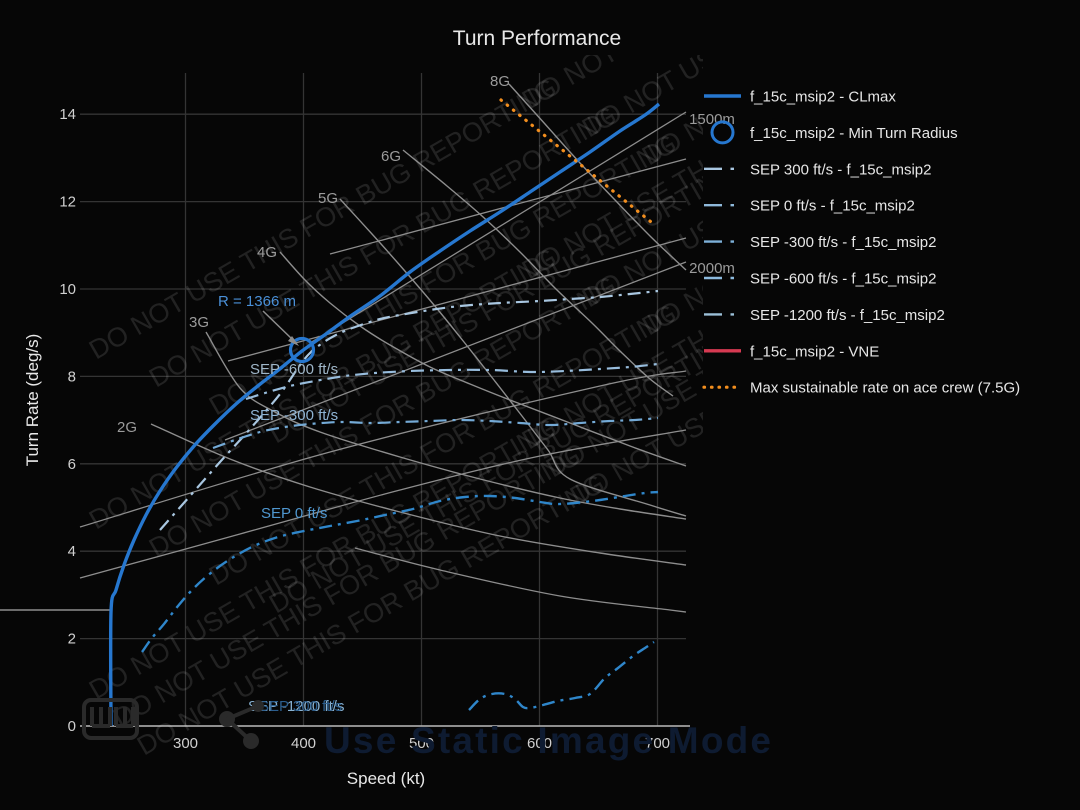 This screenshot has height=810, width=1080. Describe the element at coordinates (67, 289) in the screenshot. I see `svg-text: 10` at that location.